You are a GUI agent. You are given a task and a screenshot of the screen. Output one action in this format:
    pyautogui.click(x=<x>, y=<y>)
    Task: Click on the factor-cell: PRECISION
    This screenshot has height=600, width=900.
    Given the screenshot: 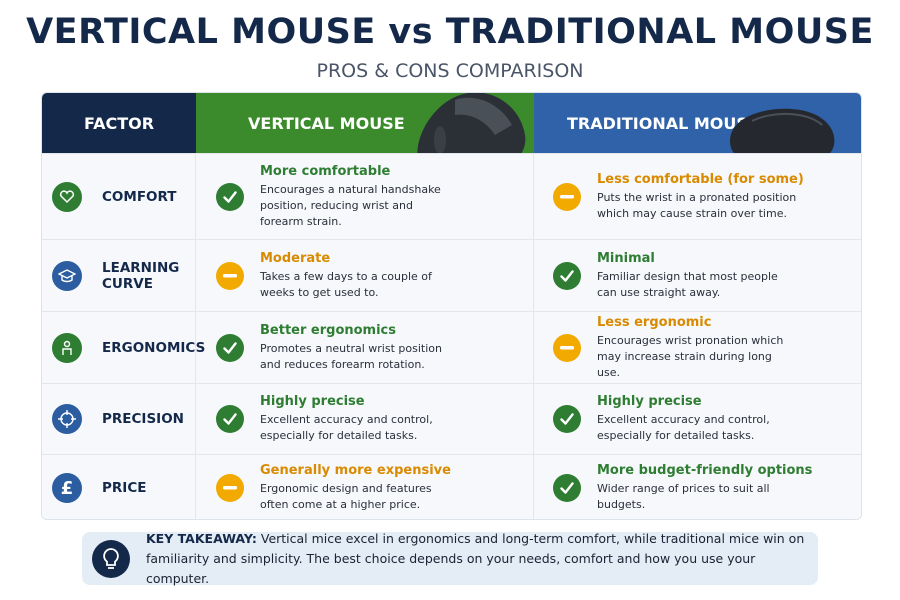 What is the action you would take?
    pyautogui.click(x=119, y=419)
    